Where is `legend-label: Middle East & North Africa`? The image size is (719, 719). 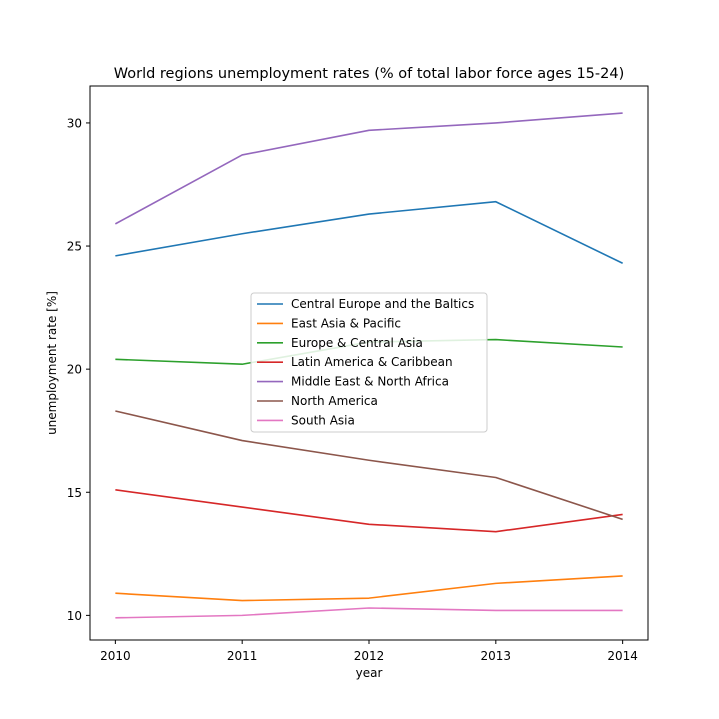
legend-label: Middle East & North Africa is located at coordinates (370, 382).